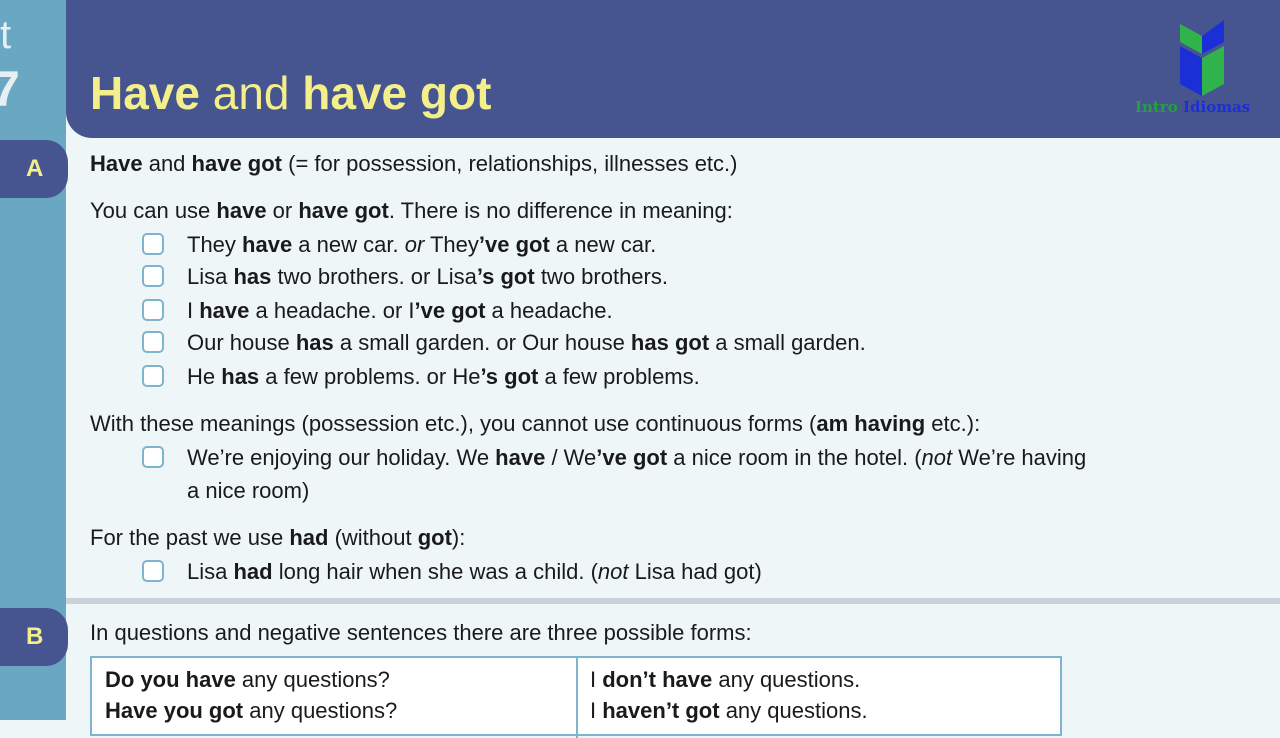  I want to click on text-line: a nice room), so click(248, 491).